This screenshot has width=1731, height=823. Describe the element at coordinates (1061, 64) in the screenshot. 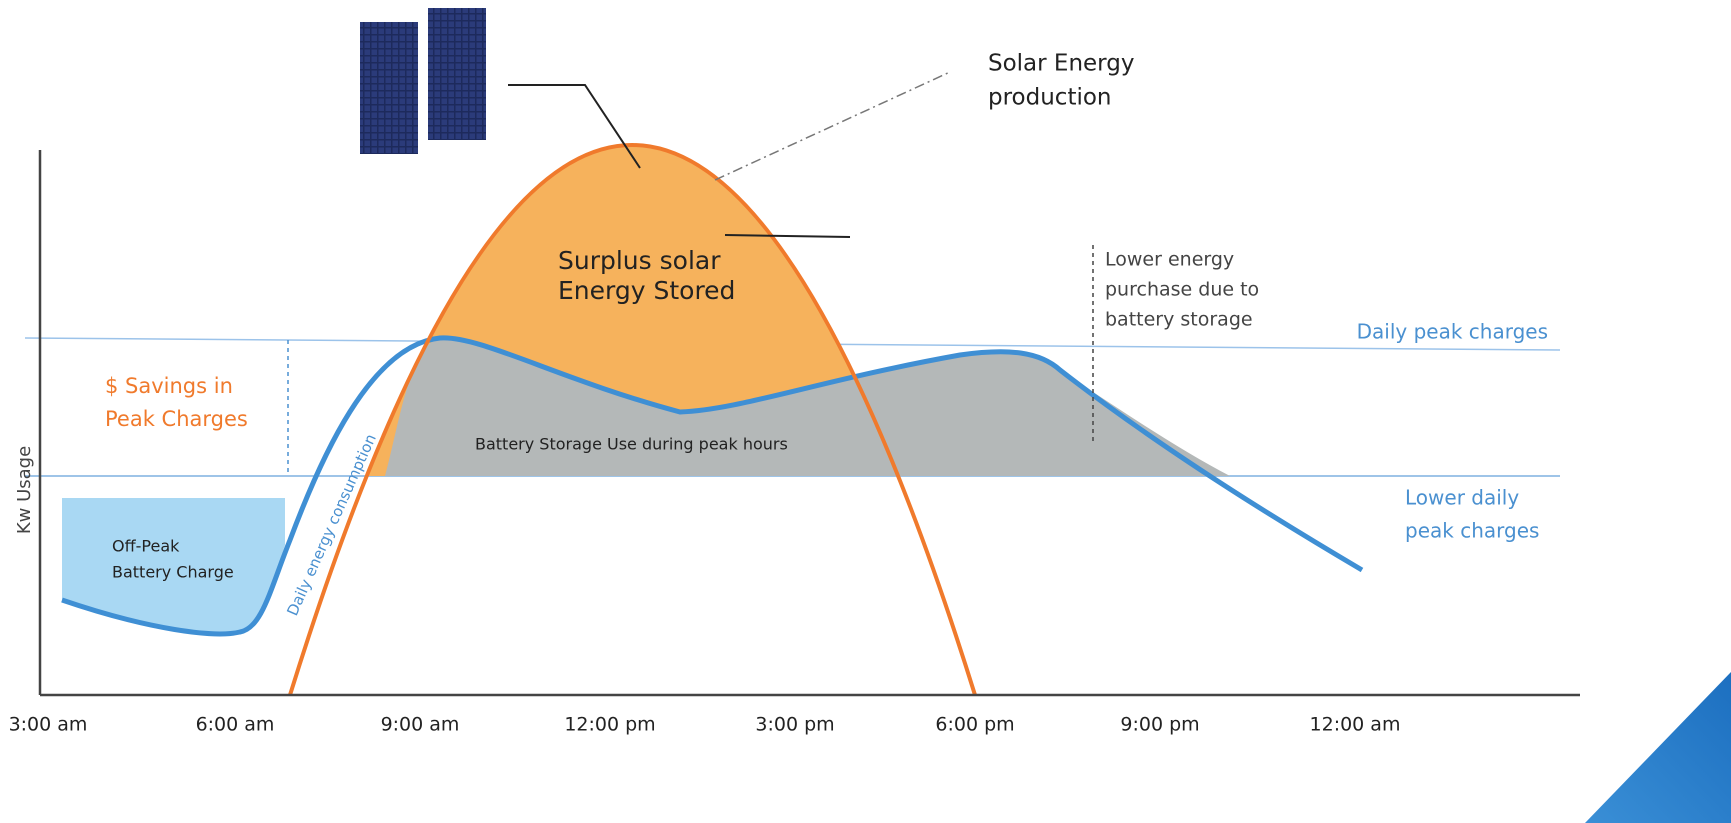

I see `solar-label: Solar Energy` at that location.